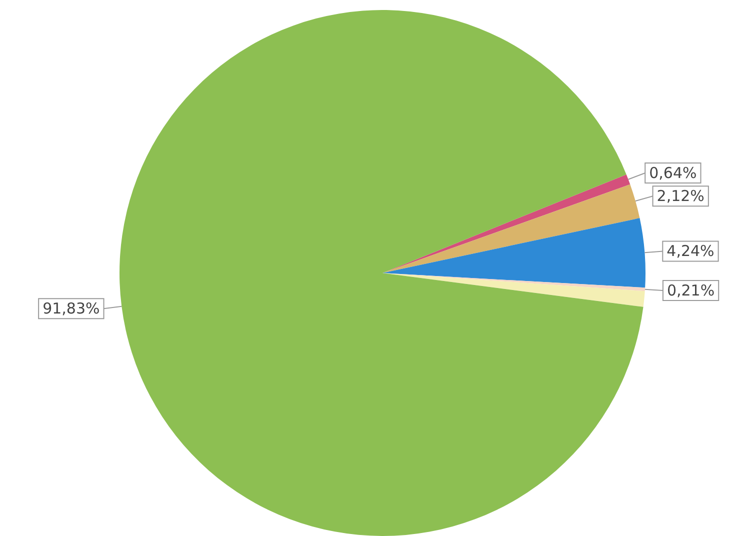 The image size is (738, 536). I want to click on data-label: 2,12%, so click(680, 196).